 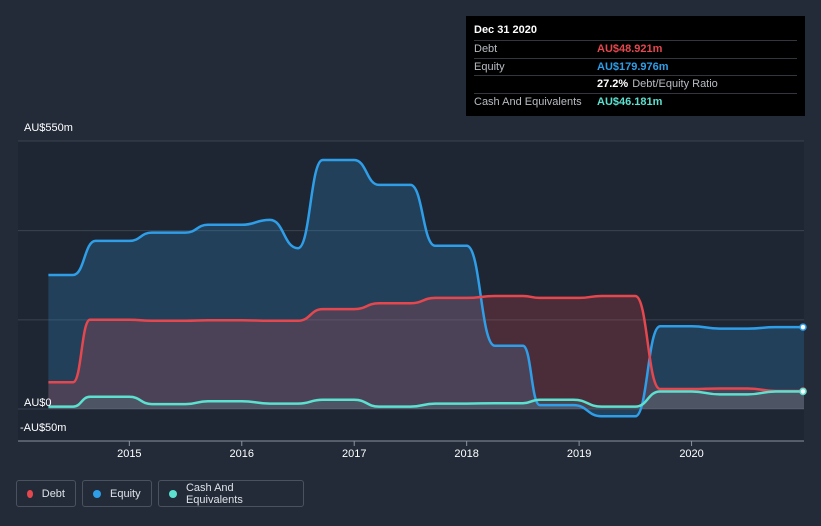 I want to click on y-label-top: AU$550m, so click(x=48, y=128).